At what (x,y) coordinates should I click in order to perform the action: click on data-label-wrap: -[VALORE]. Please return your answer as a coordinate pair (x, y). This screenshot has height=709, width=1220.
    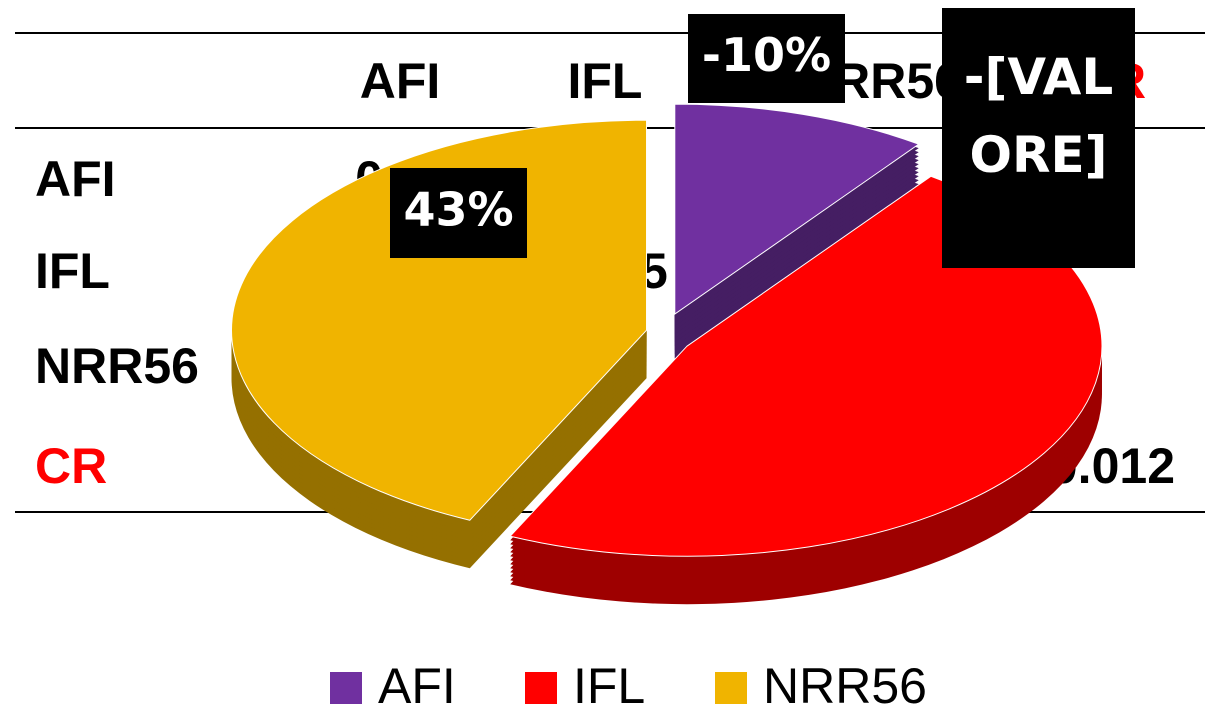
    Looking at the image, I should click on (1038, 116).